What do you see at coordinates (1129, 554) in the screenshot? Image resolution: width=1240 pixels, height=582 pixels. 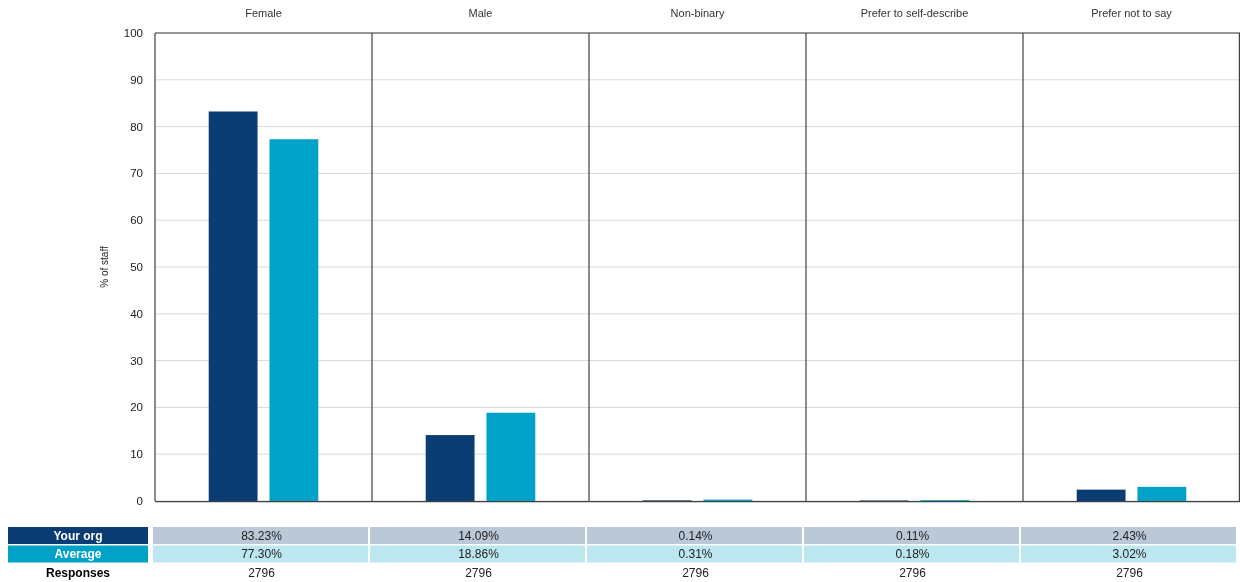 I see `data-label: 3.02%` at bounding box center [1129, 554].